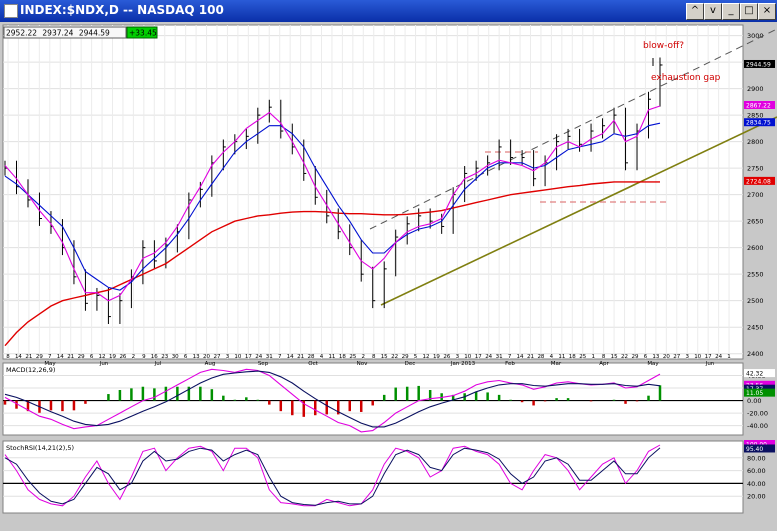 The height and width of the screenshot is (531, 777). Describe the element at coordinates (175, 357) in the screenshot. I see `x-day-label: 30` at that location.